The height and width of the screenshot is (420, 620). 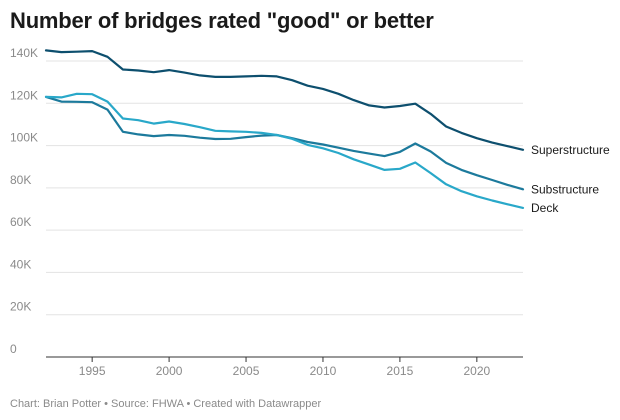 What do you see at coordinates (24, 53) in the screenshot?
I see `y-tick-label: 140K` at bounding box center [24, 53].